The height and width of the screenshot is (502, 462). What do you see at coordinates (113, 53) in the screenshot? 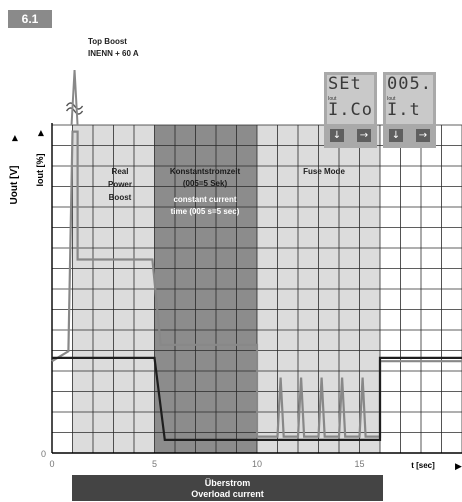
I see `top-boost-current: INENN + 60 A` at bounding box center [113, 53].